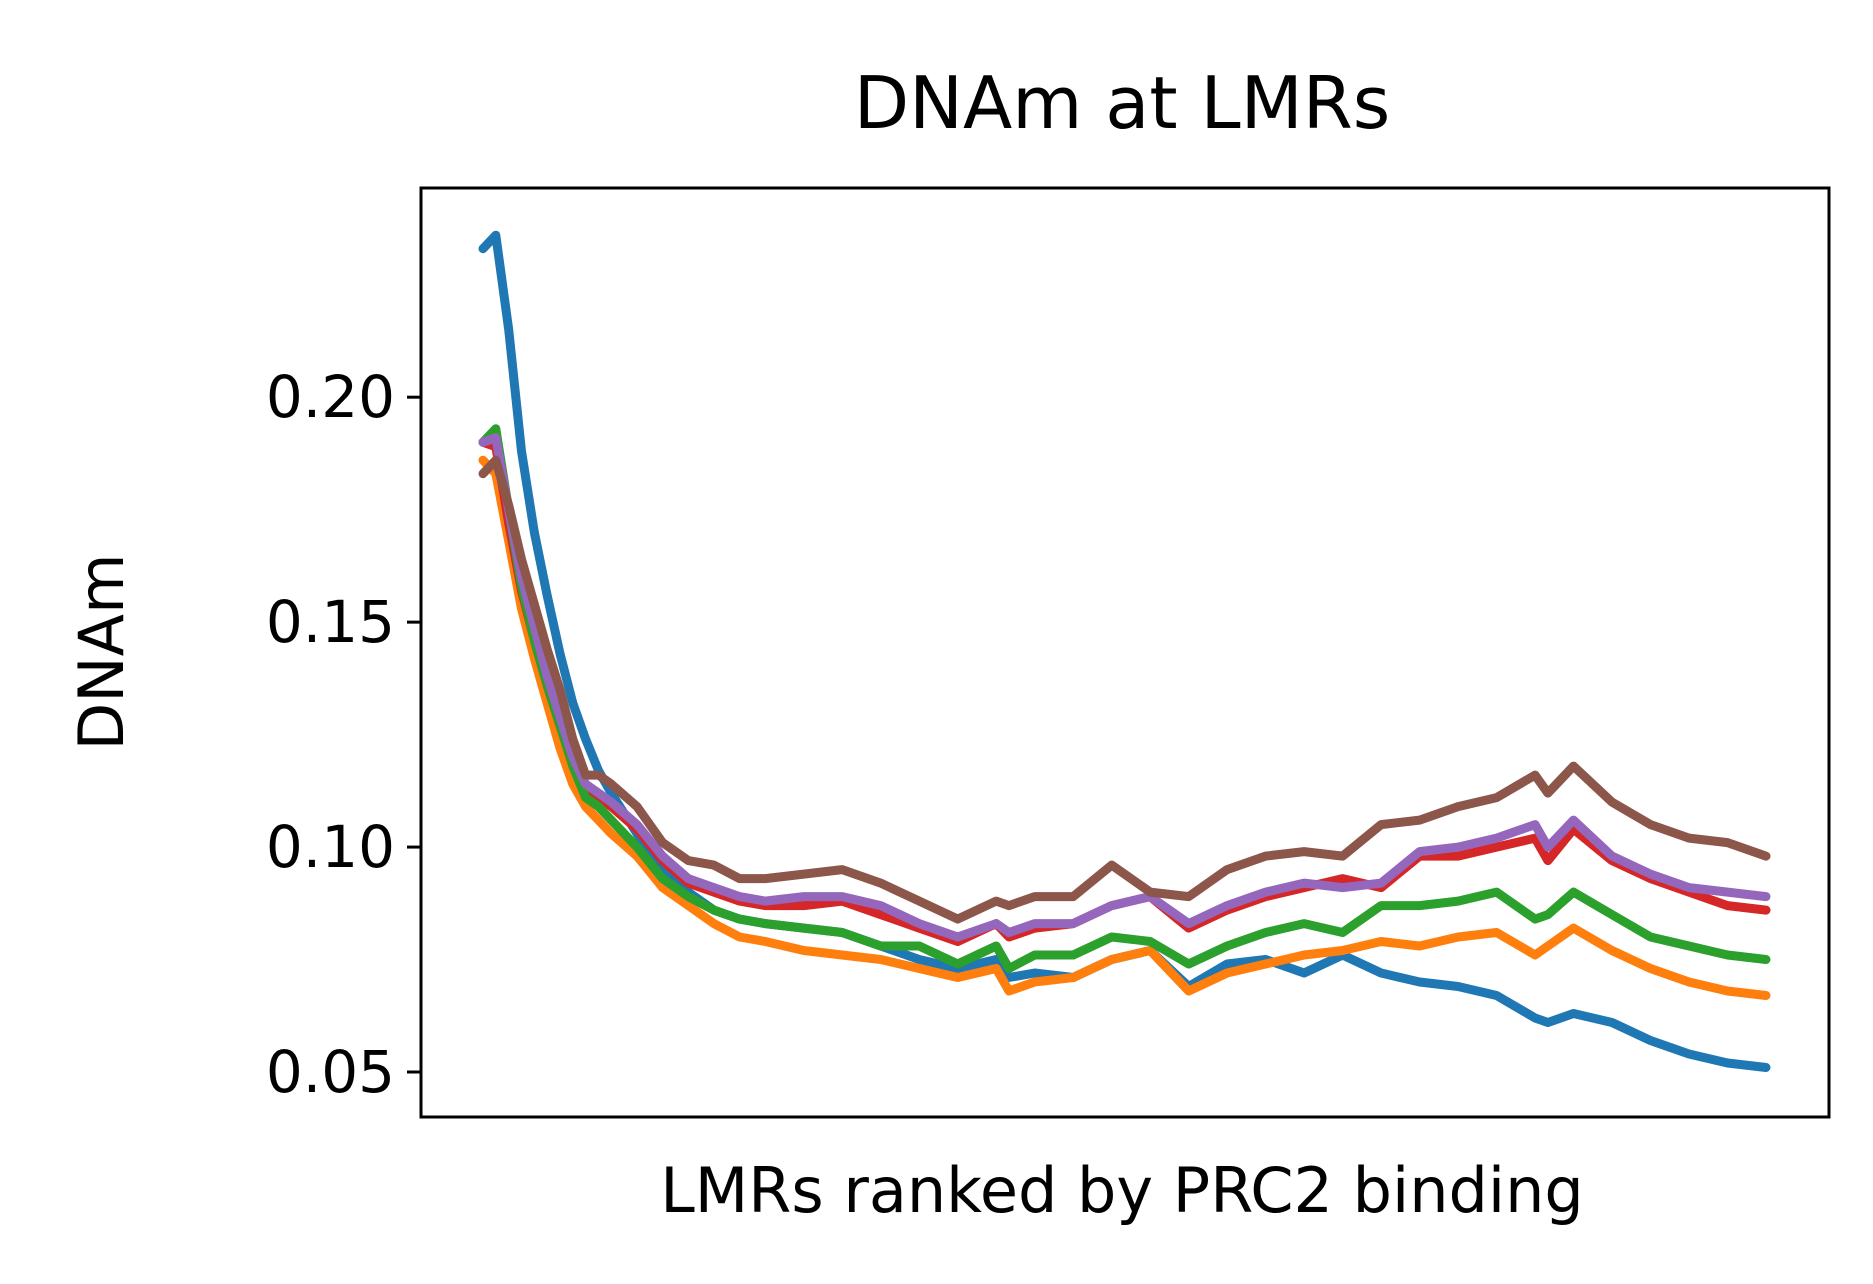  I want to click on y-axis-label: DNAm, so click(101, 652).